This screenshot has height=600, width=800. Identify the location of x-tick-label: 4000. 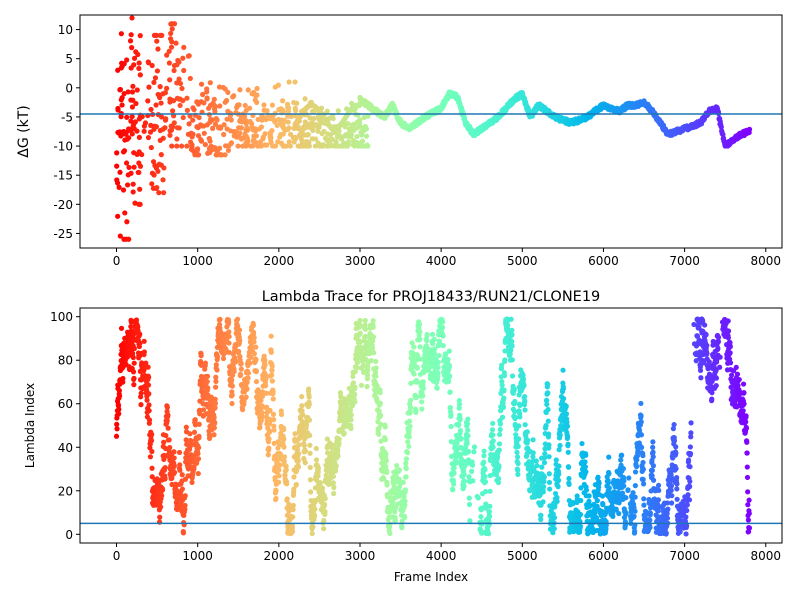
(441, 261).